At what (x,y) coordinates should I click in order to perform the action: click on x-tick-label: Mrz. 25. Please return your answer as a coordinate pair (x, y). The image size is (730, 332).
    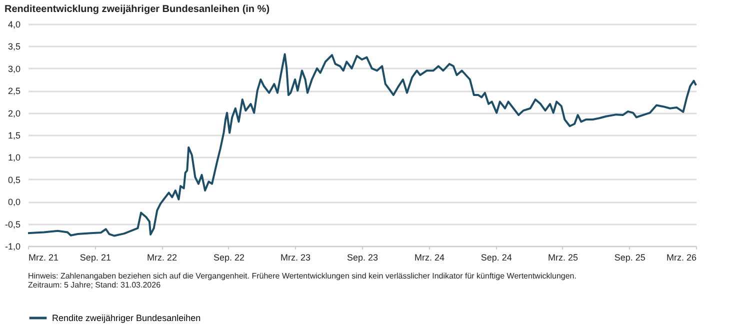
    Looking at the image, I should click on (563, 257).